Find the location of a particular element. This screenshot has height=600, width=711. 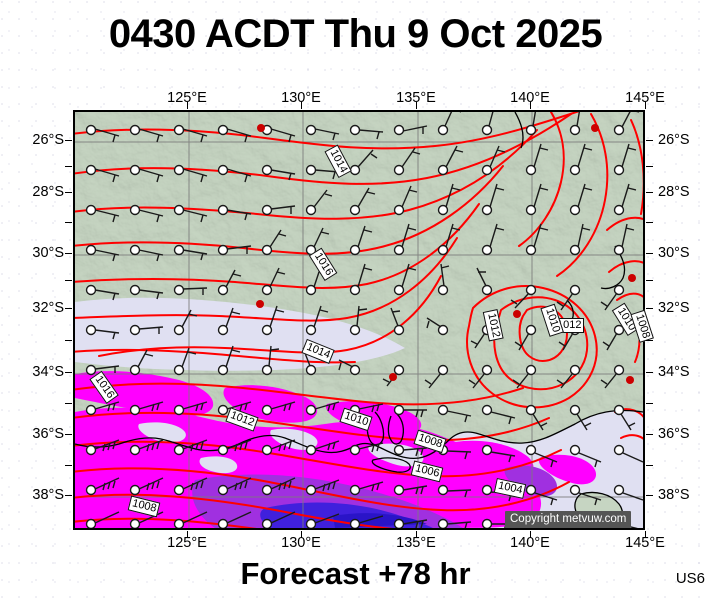

lat-tick-label-right-38S: 38°S is located at coordinates (674, 495).